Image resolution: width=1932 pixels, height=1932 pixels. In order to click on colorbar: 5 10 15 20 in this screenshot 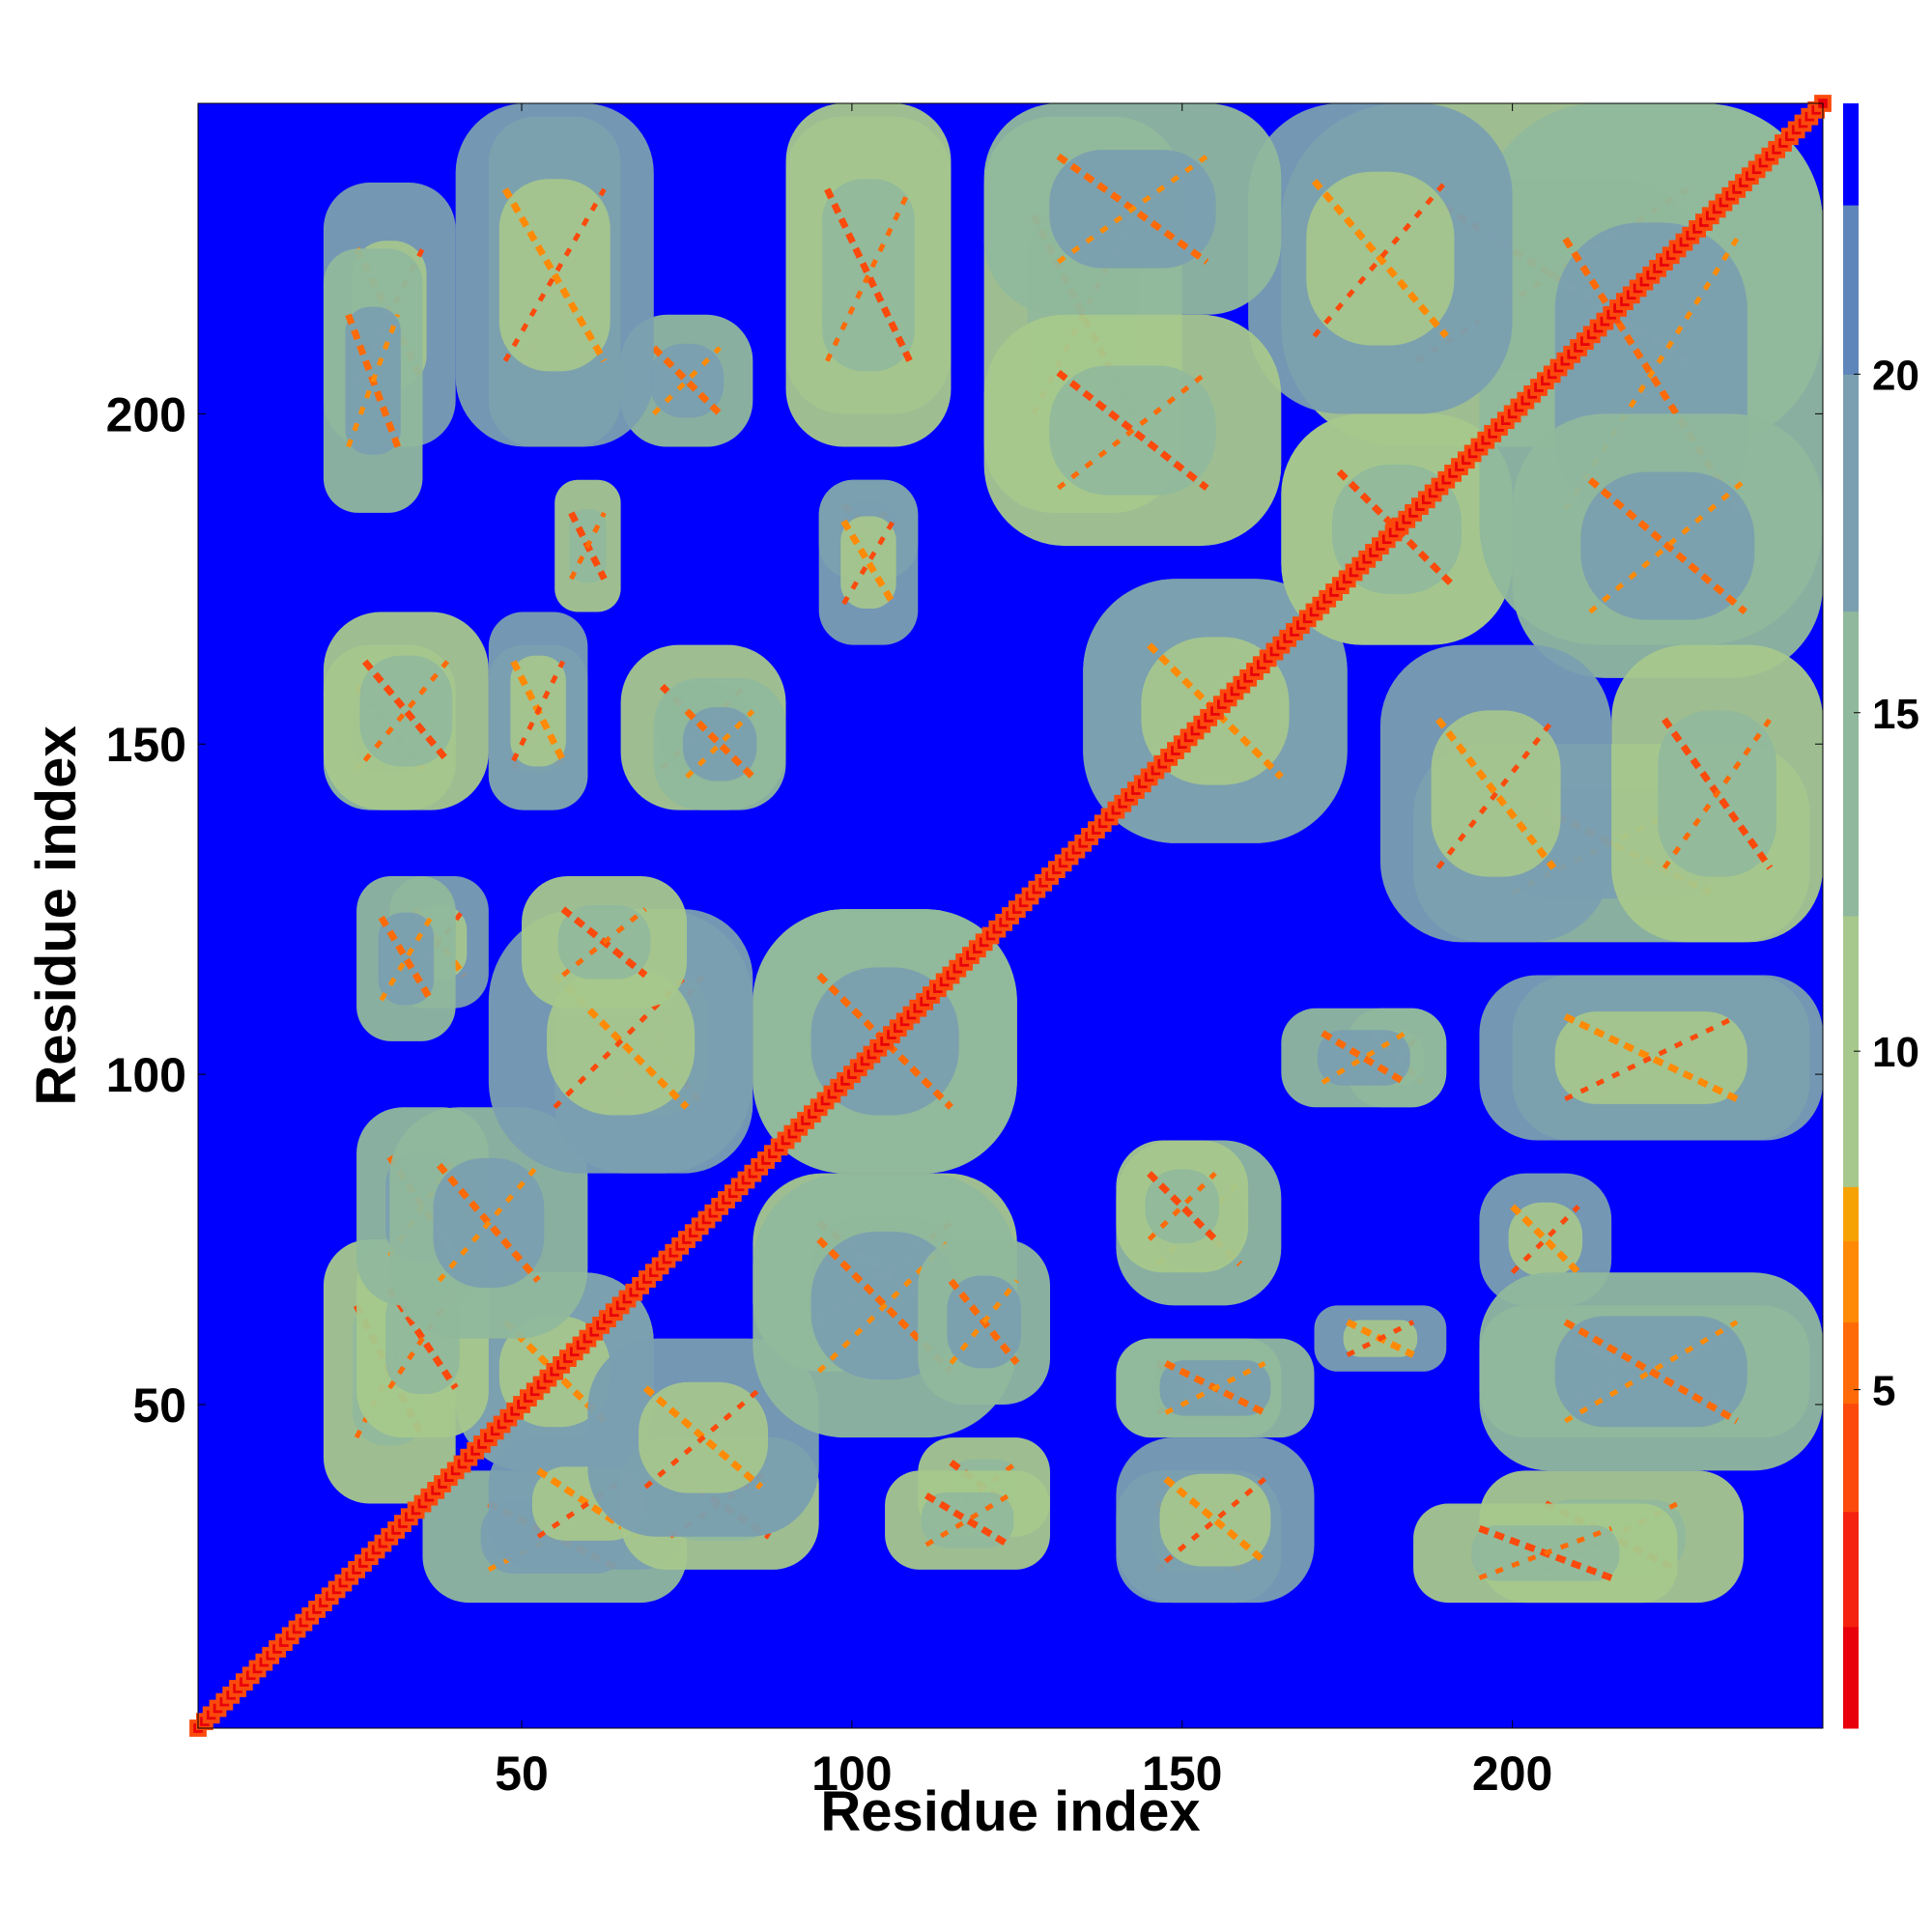, I will do `click(1881, 916)`.